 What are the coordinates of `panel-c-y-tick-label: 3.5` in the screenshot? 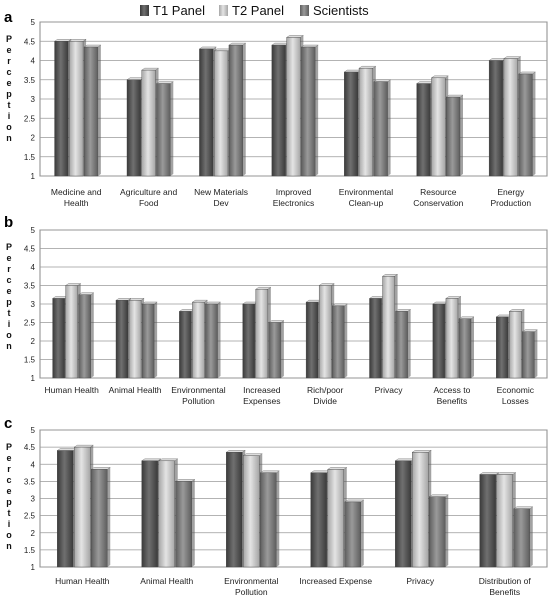 It's located at (30, 481).